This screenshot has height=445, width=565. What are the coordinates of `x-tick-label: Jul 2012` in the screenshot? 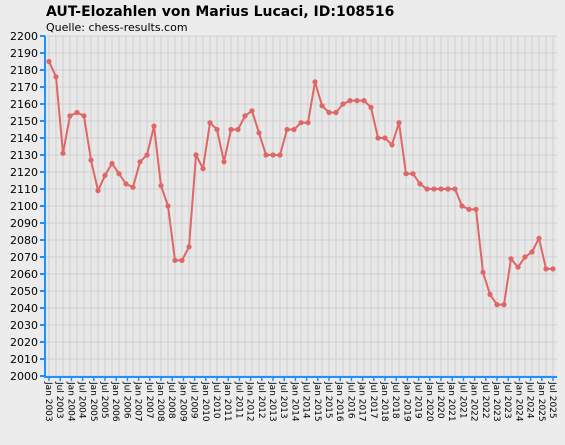 It's located at (261, 400).